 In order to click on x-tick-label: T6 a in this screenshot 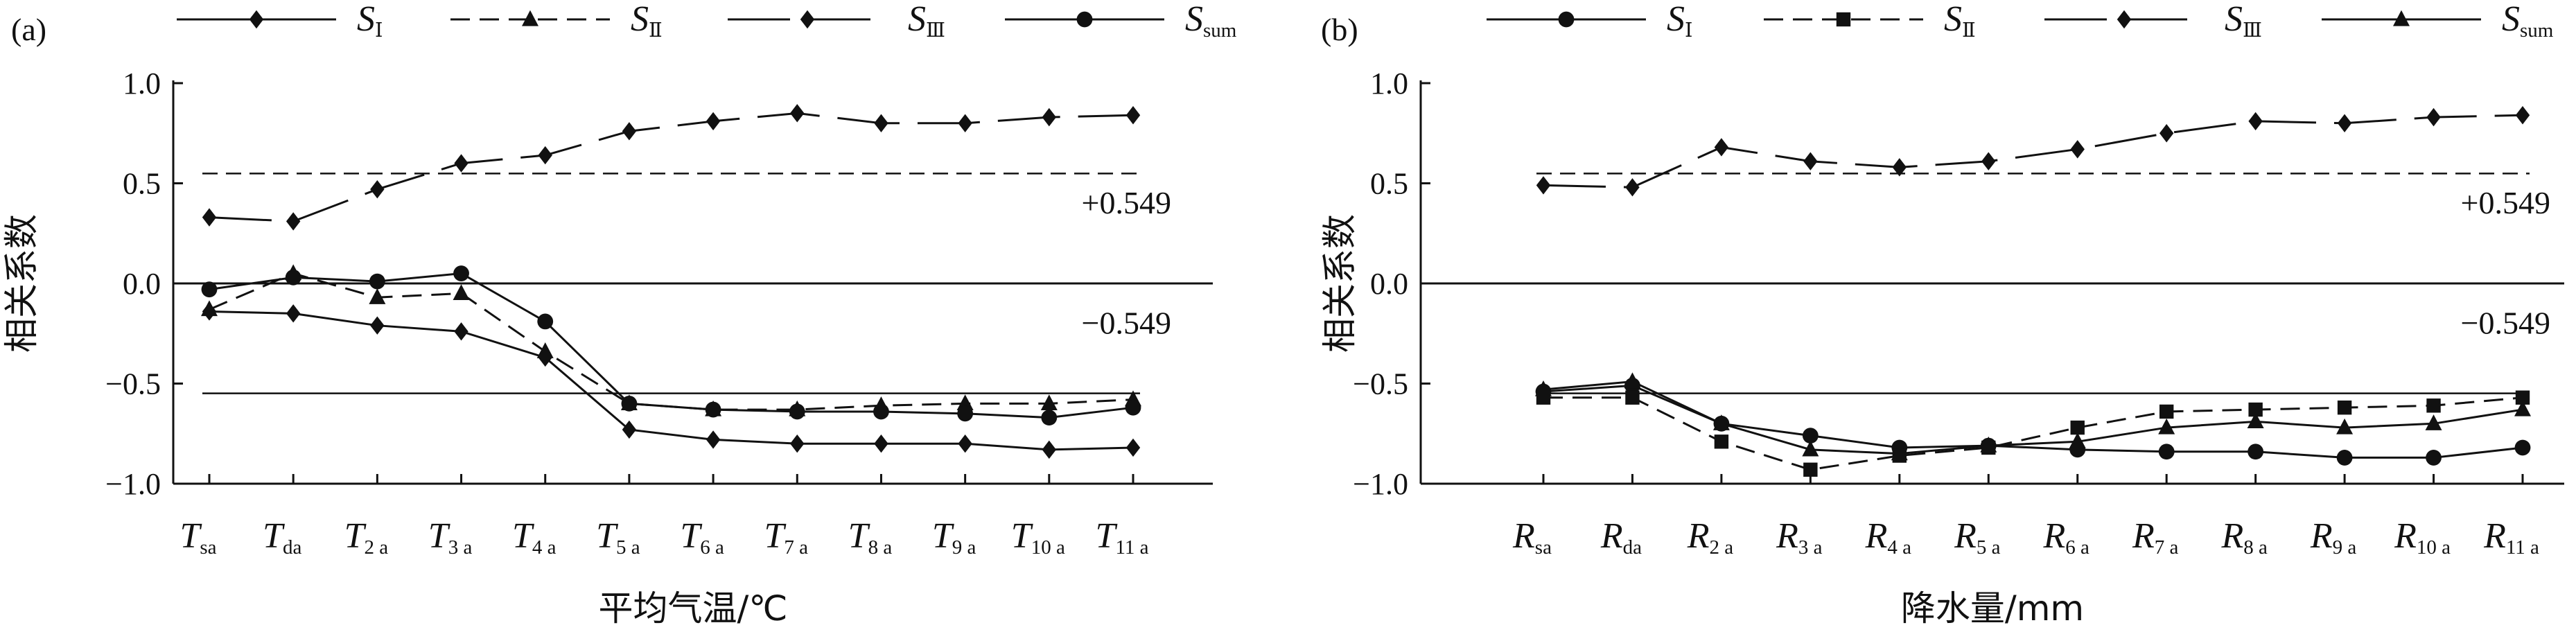, I will do `click(702, 537)`.